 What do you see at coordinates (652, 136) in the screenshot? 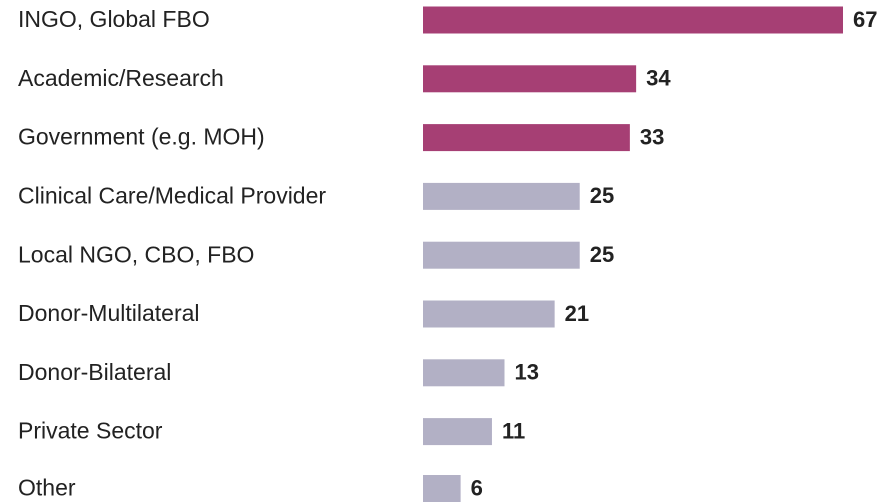
I see `value-label: 33` at bounding box center [652, 136].